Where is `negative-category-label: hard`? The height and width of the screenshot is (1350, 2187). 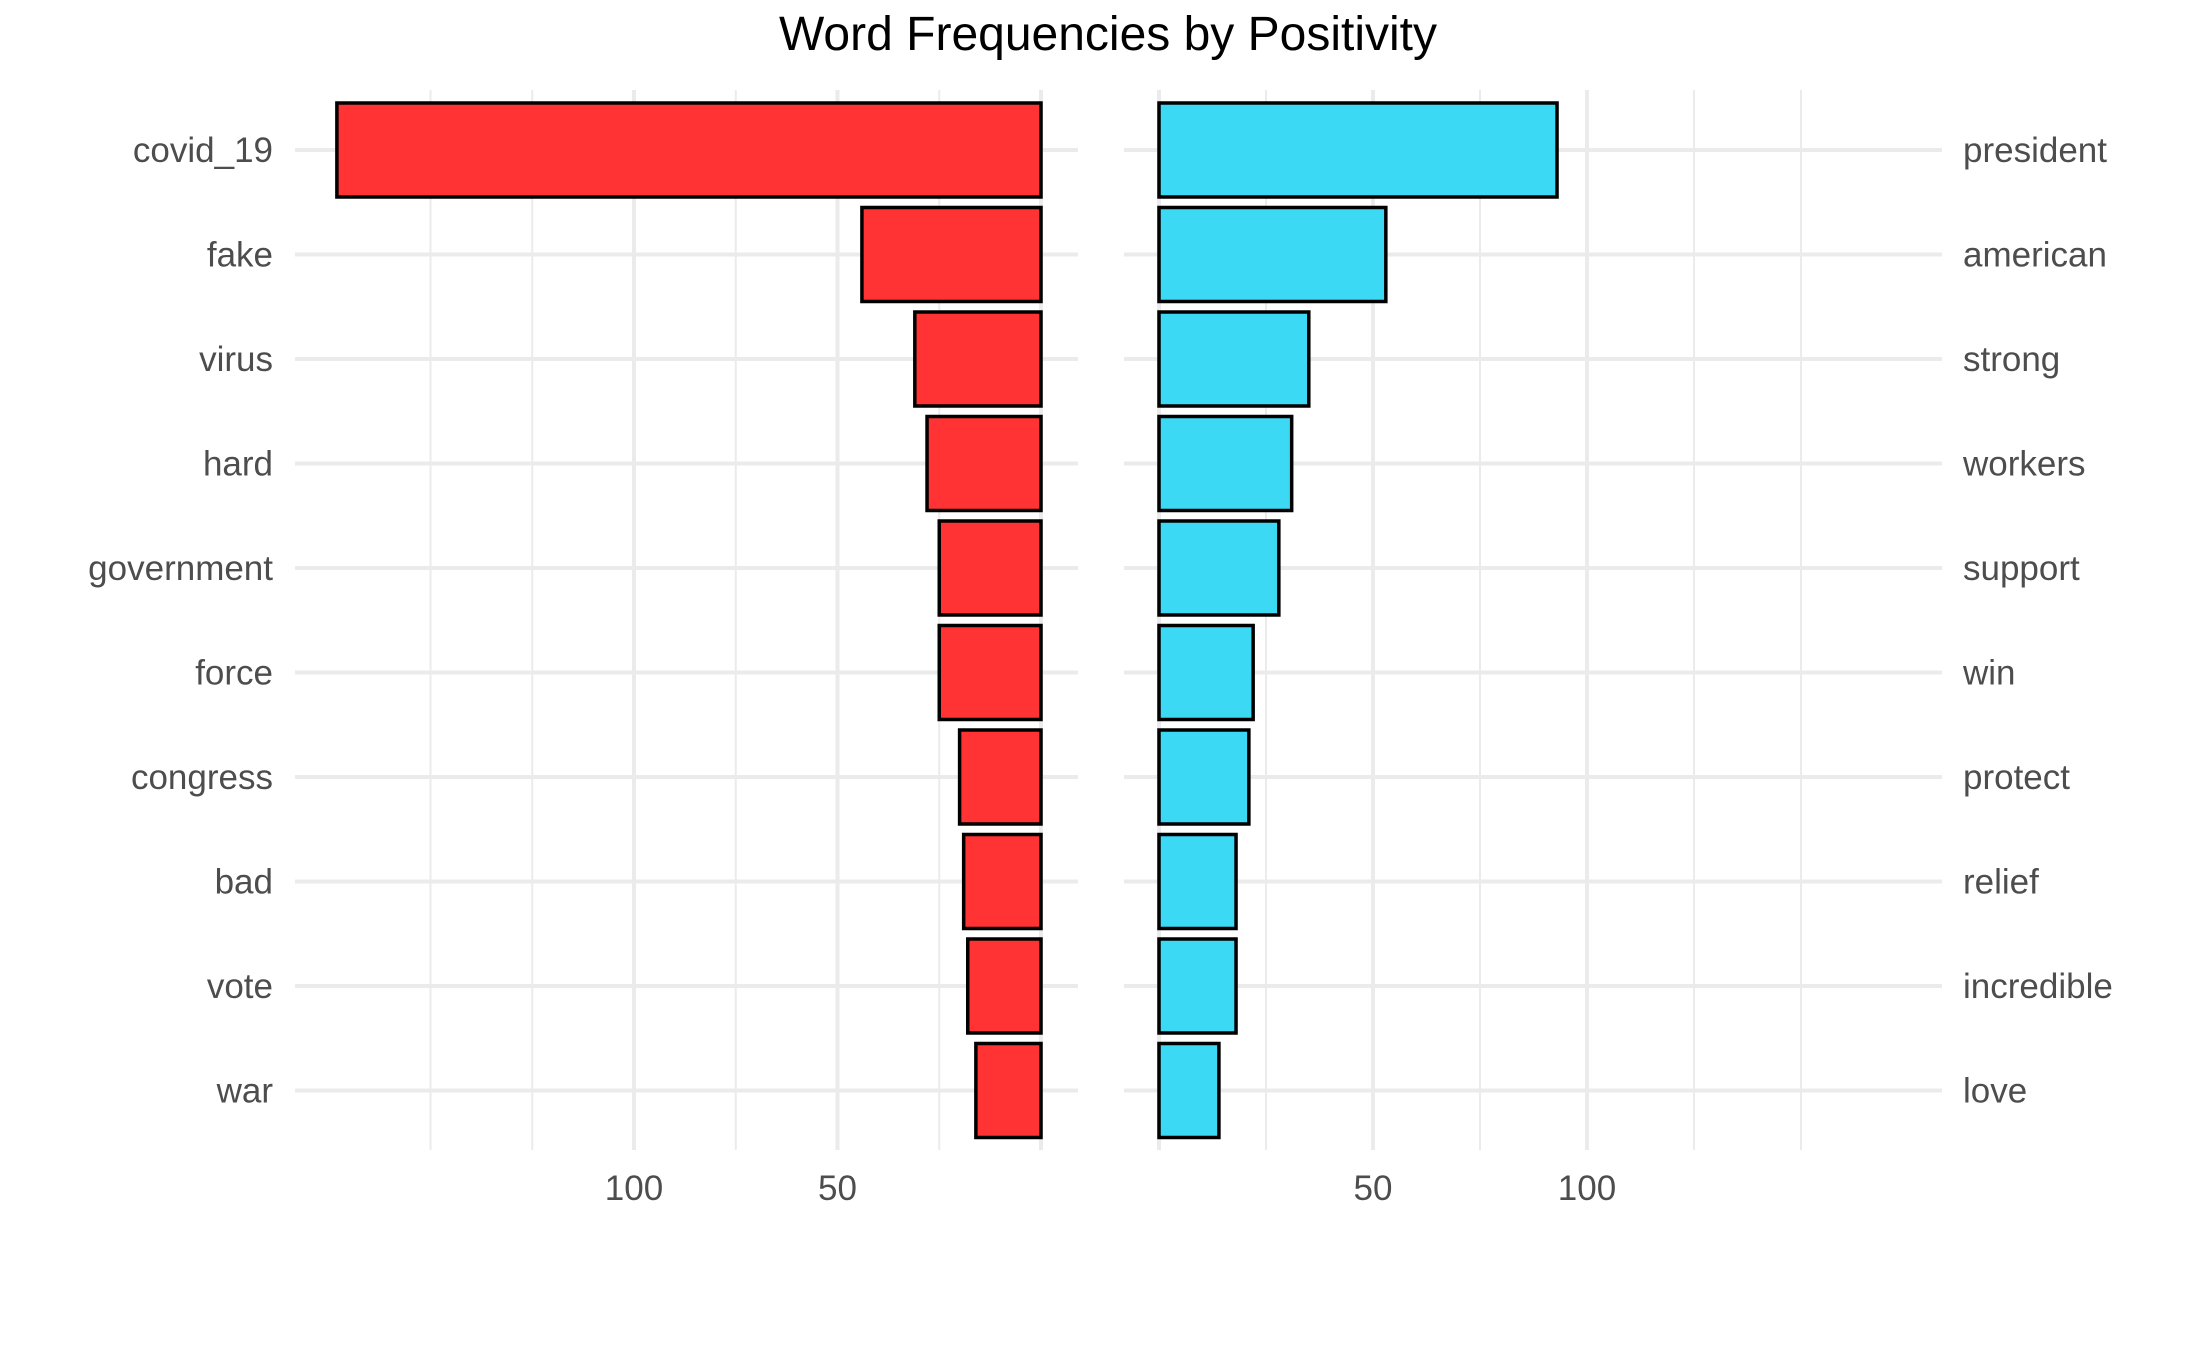 negative-category-label: hard is located at coordinates (238, 464).